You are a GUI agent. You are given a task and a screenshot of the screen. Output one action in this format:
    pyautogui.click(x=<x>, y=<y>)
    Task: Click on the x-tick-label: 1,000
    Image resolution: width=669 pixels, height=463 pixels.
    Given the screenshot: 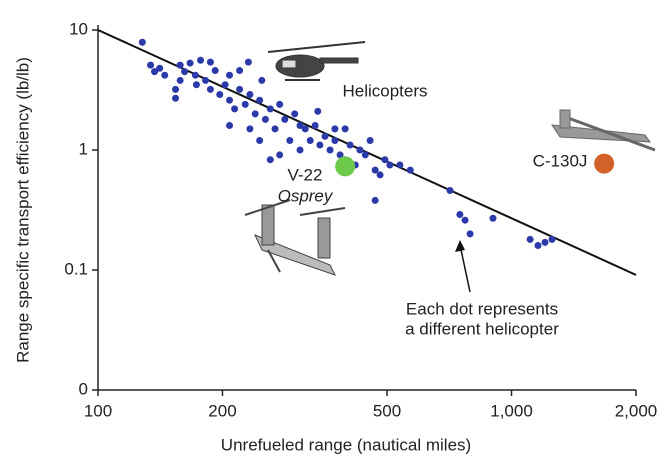 What is the action you would take?
    pyautogui.click(x=511, y=410)
    